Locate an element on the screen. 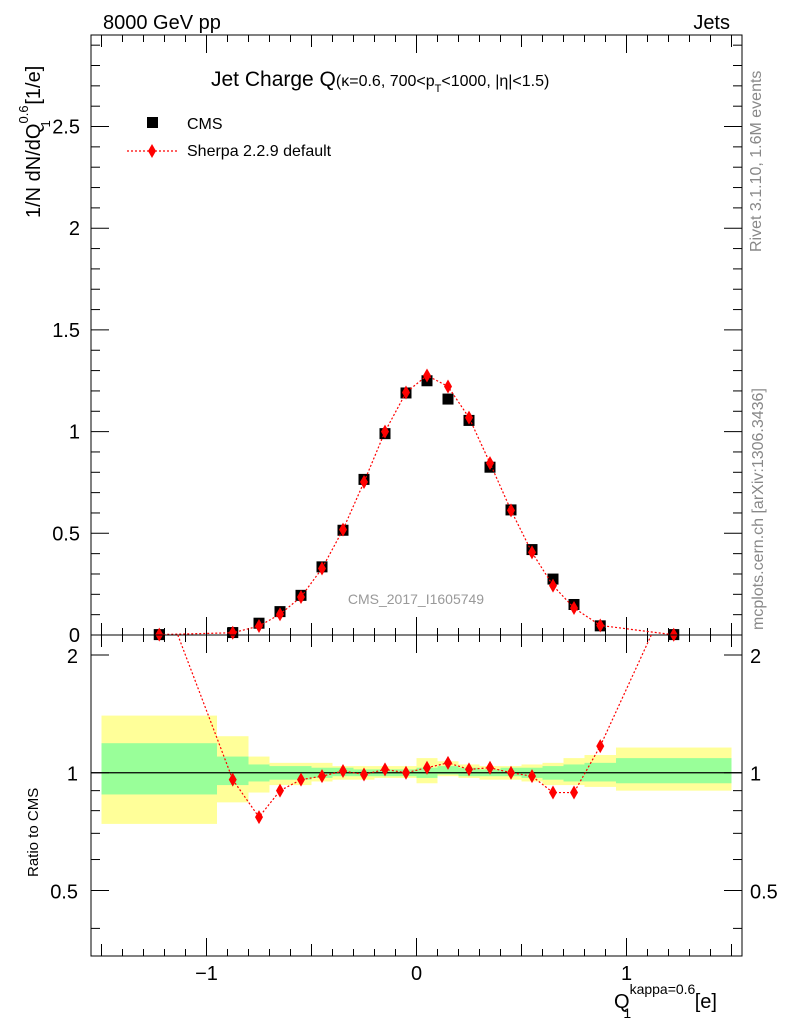 This screenshot has width=786, height=1024. y-tick-label: 2.5 is located at coordinates (66, 128).